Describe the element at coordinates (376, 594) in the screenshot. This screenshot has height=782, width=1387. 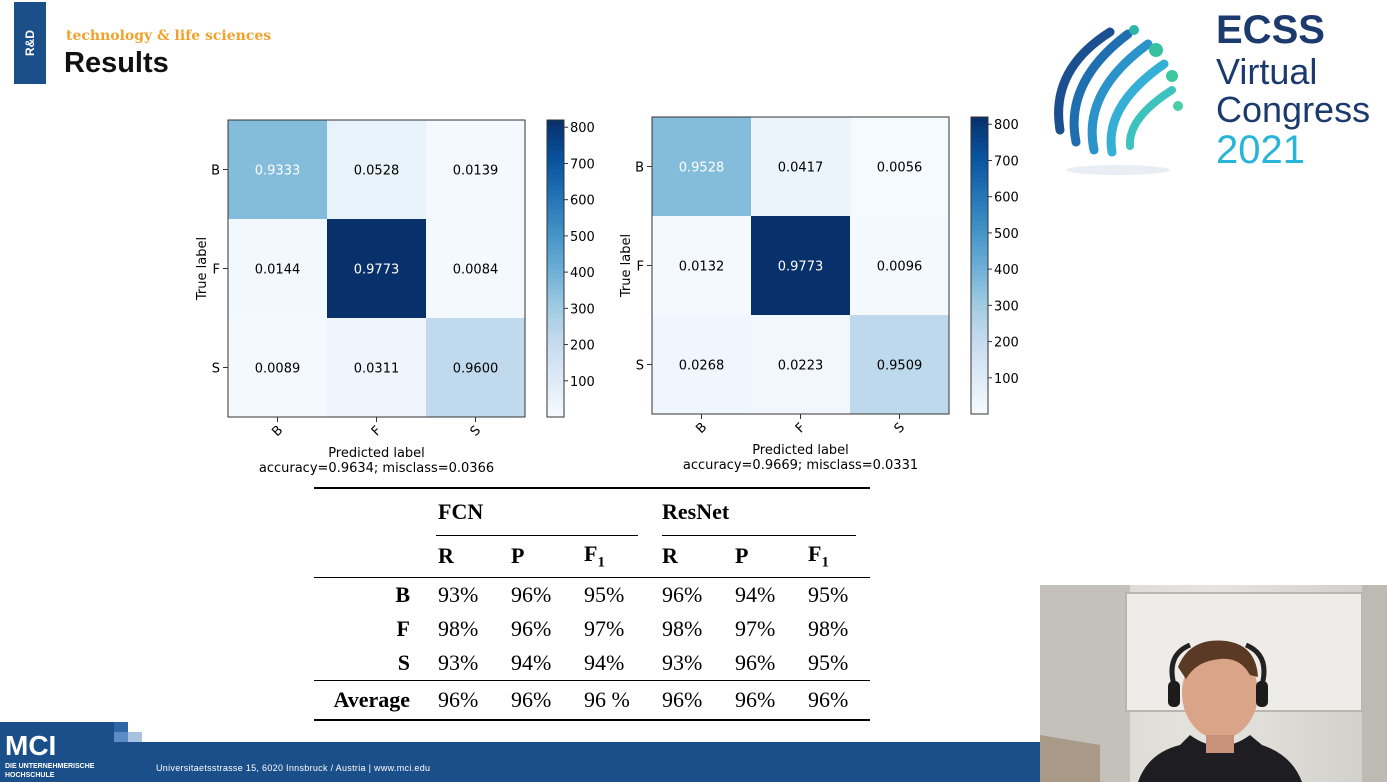
I see `row-label: B` at that location.